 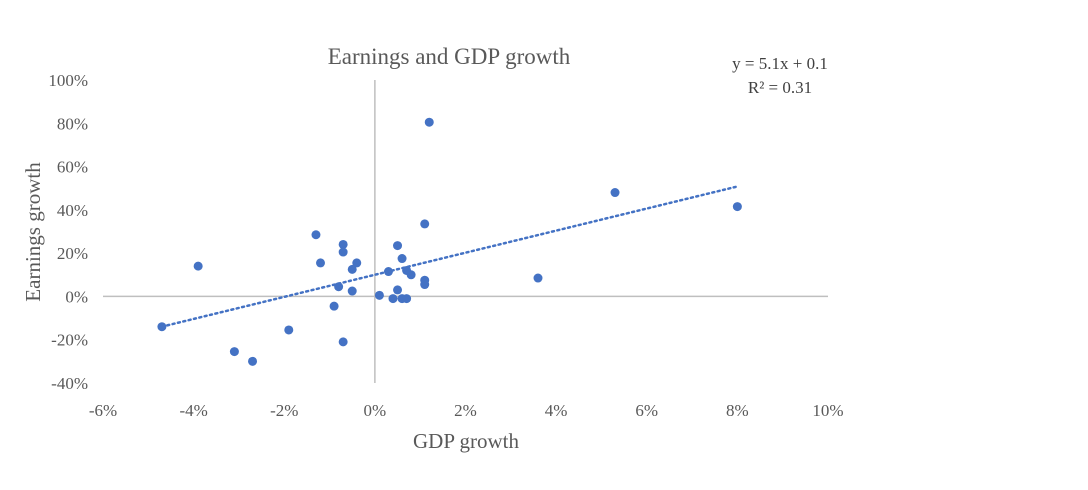 What do you see at coordinates (646, 410) in the screenshot?
I see `x-tick-label: 6%` at bounding box center [646, 410].